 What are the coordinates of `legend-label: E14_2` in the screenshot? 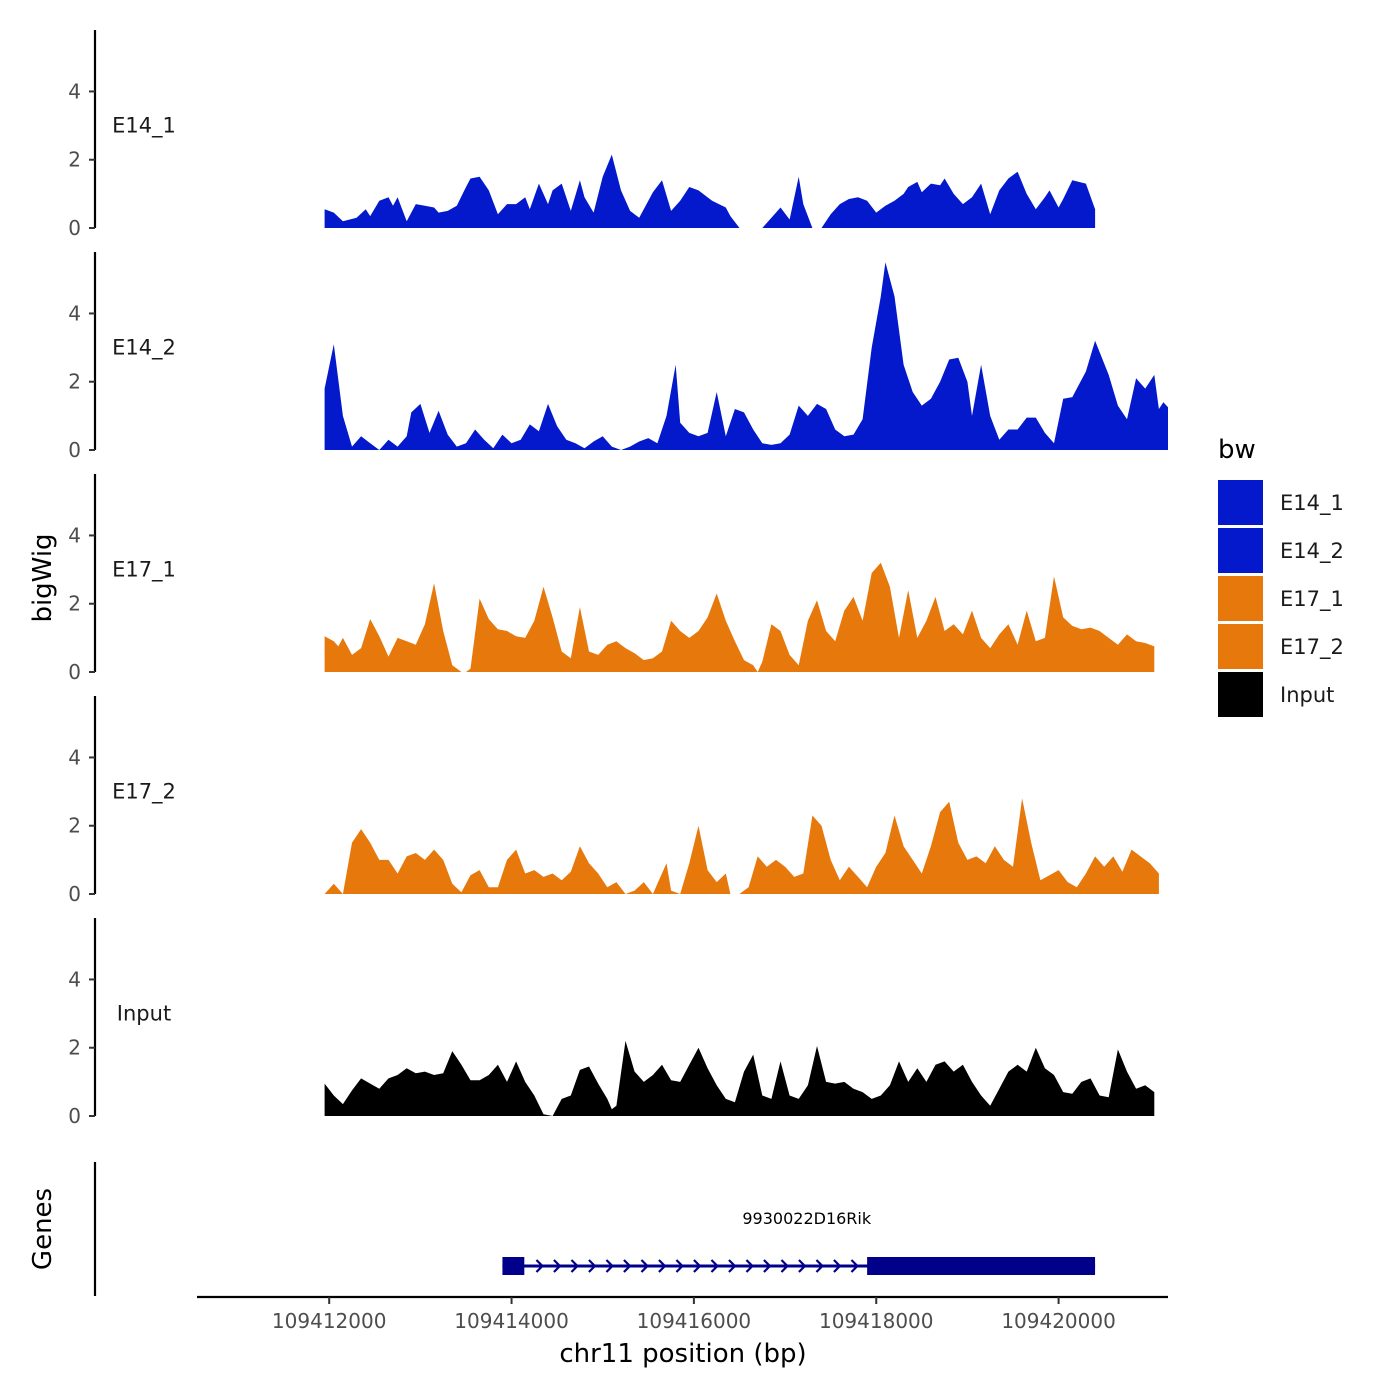 It's located at (1312, 551).